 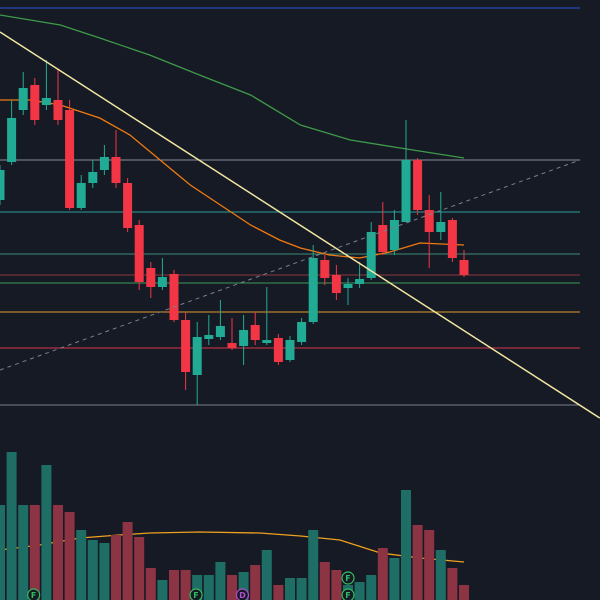 I want to click on event-label: D, so click(x=242, y=595).